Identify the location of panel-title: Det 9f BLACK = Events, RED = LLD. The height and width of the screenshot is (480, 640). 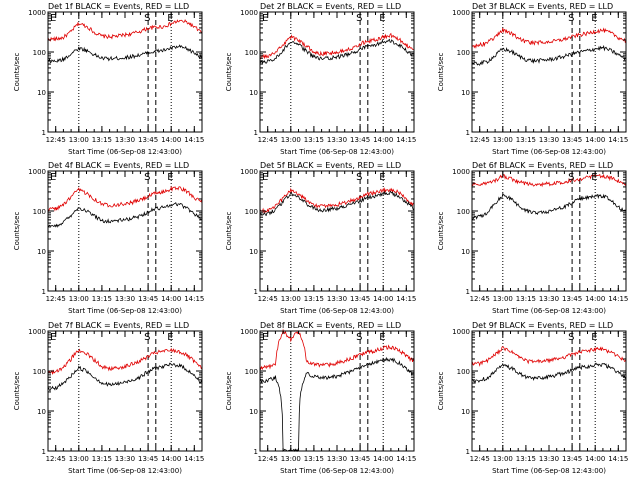
(542, 325).